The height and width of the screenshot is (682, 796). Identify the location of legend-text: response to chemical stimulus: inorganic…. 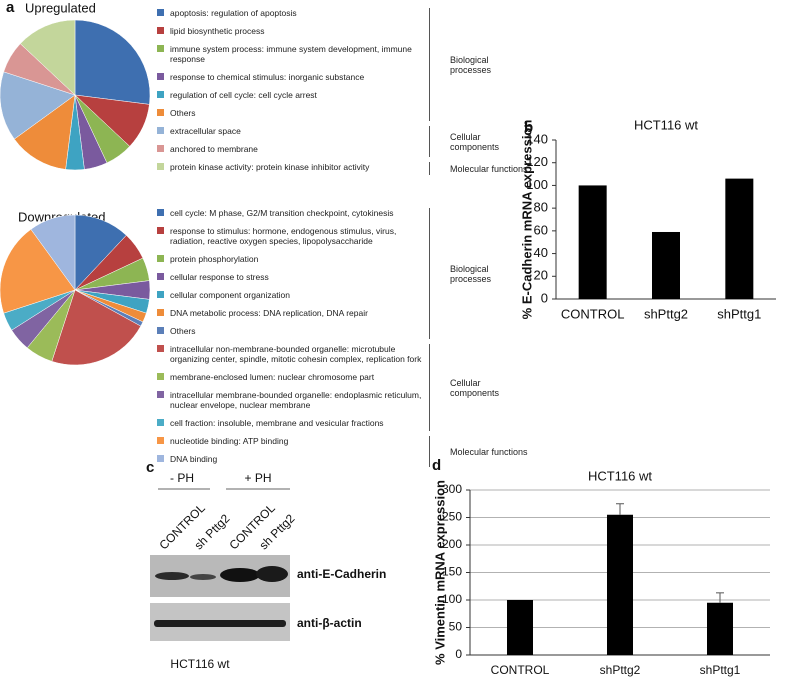
(267, 77).